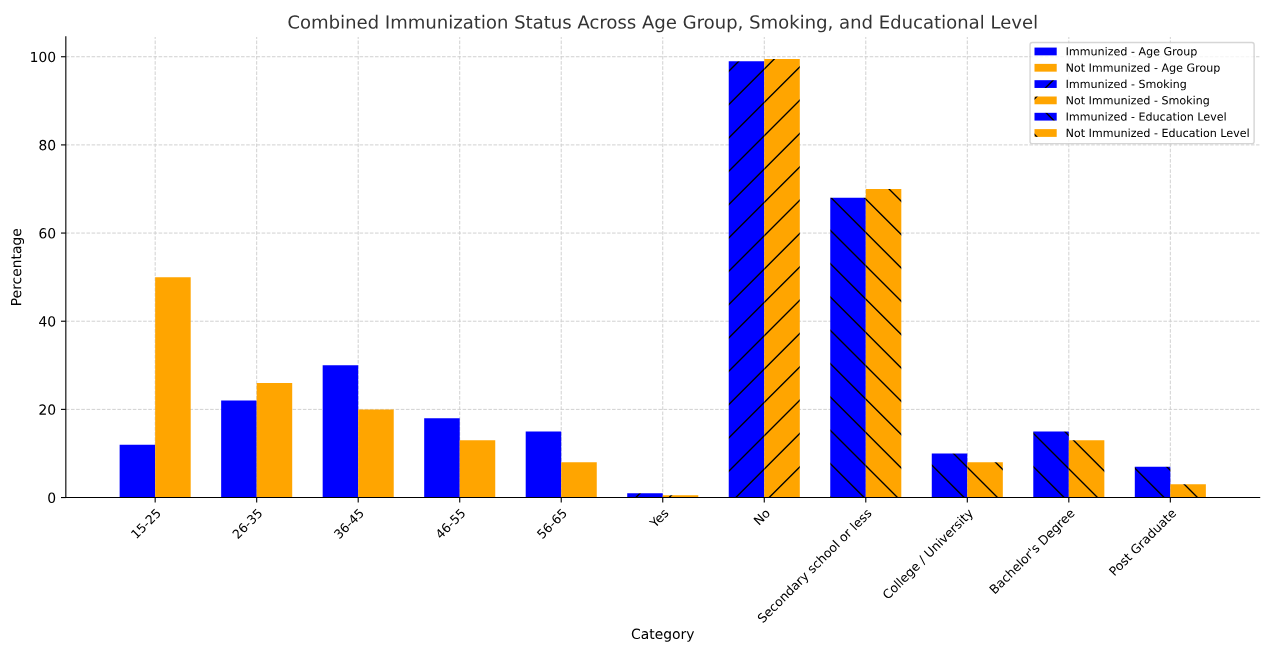  What do you see at coordinates (43, 57) in the screenshot?
I see `y-tick-label: 100` at bounding box center [43, 57].